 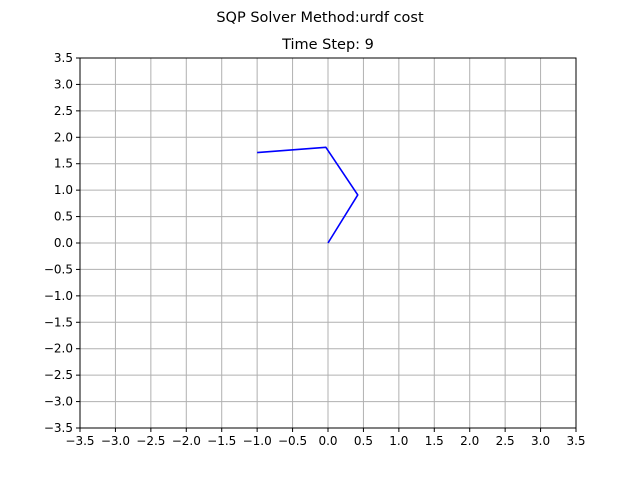 I want to click on x-tick-label: 2.5, so click(x=505, y=441).